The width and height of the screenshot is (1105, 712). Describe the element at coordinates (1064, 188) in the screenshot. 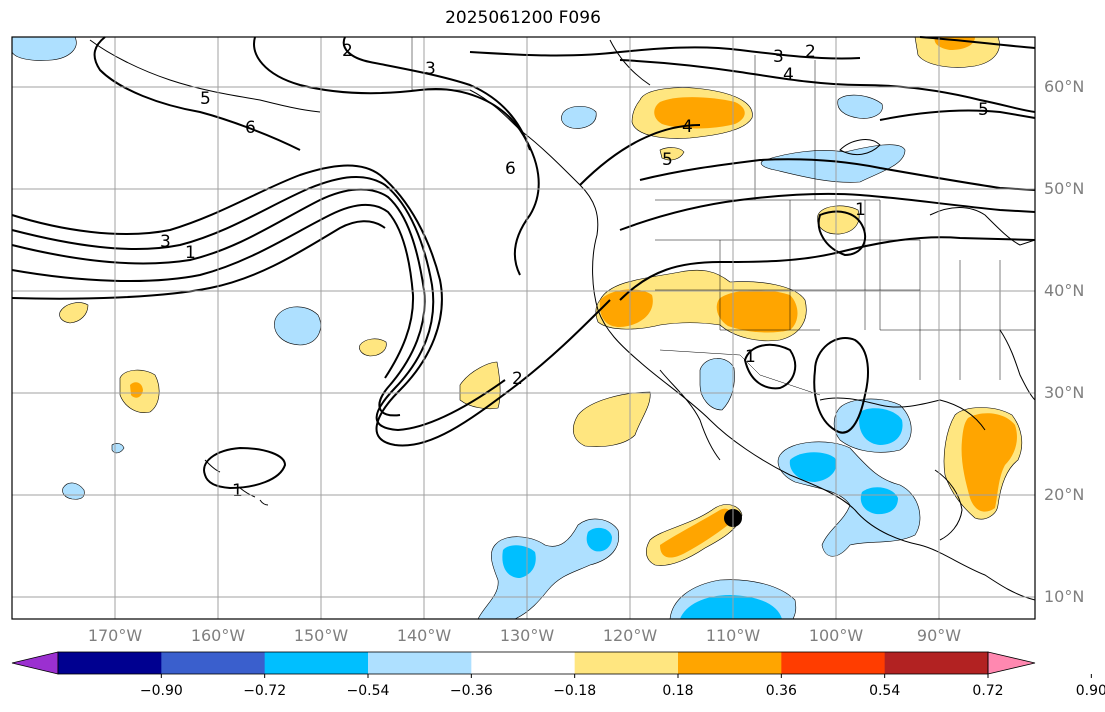

I see `latitude-label: 50°N` at that location.